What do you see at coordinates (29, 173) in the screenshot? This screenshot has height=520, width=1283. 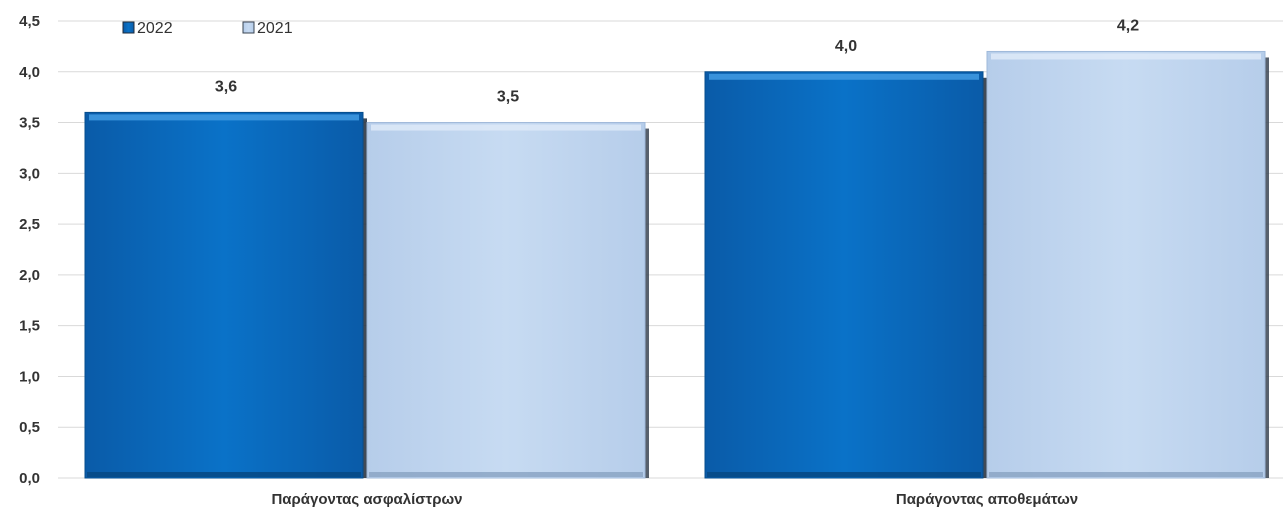 I see `y-tick-label: 3,0` at bounding box center [29, 173].